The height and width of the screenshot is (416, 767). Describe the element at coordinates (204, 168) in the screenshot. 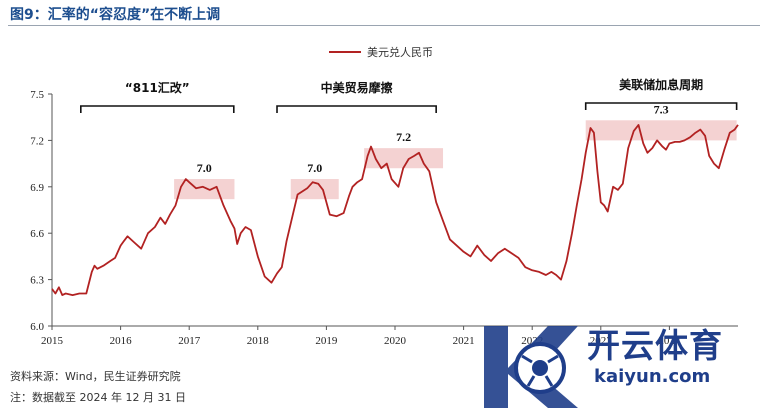

I see `peak-label-0: 7.0` at that location.